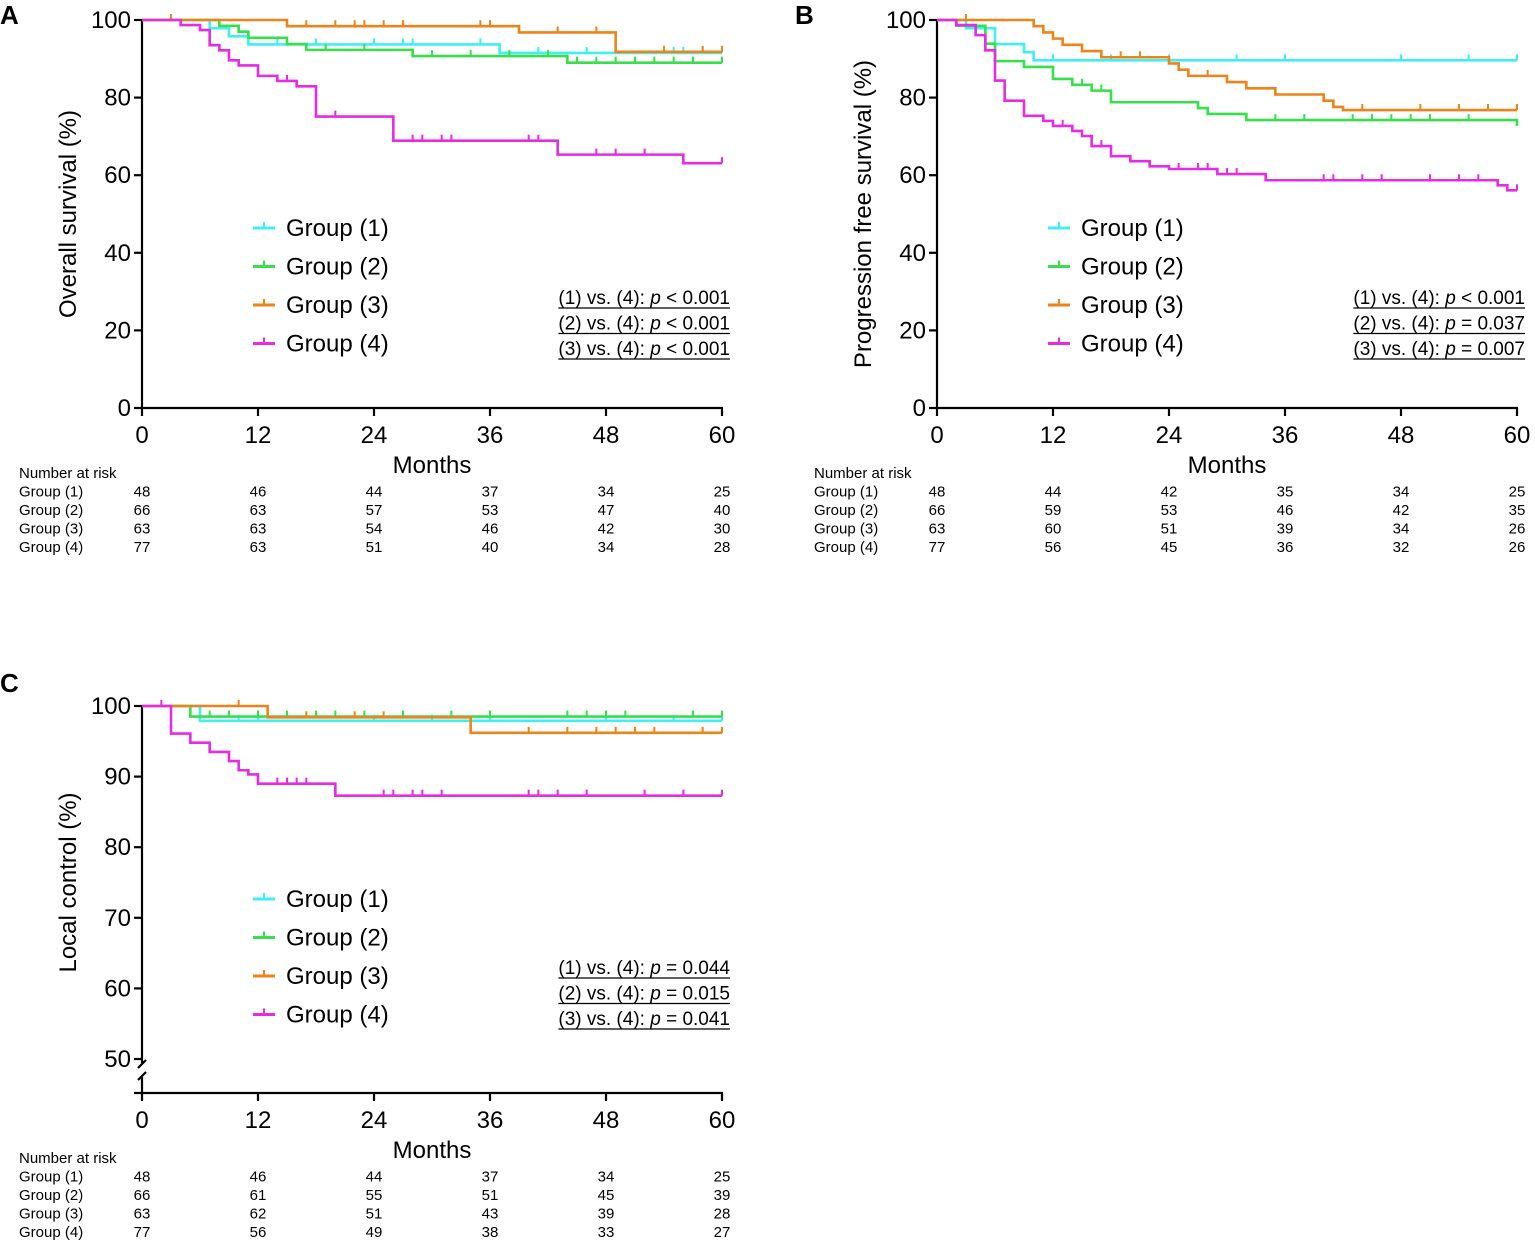 The width and height of the screenshot is (1535, 1250). I want to click on risk-count: 48, so click(142, 1177).